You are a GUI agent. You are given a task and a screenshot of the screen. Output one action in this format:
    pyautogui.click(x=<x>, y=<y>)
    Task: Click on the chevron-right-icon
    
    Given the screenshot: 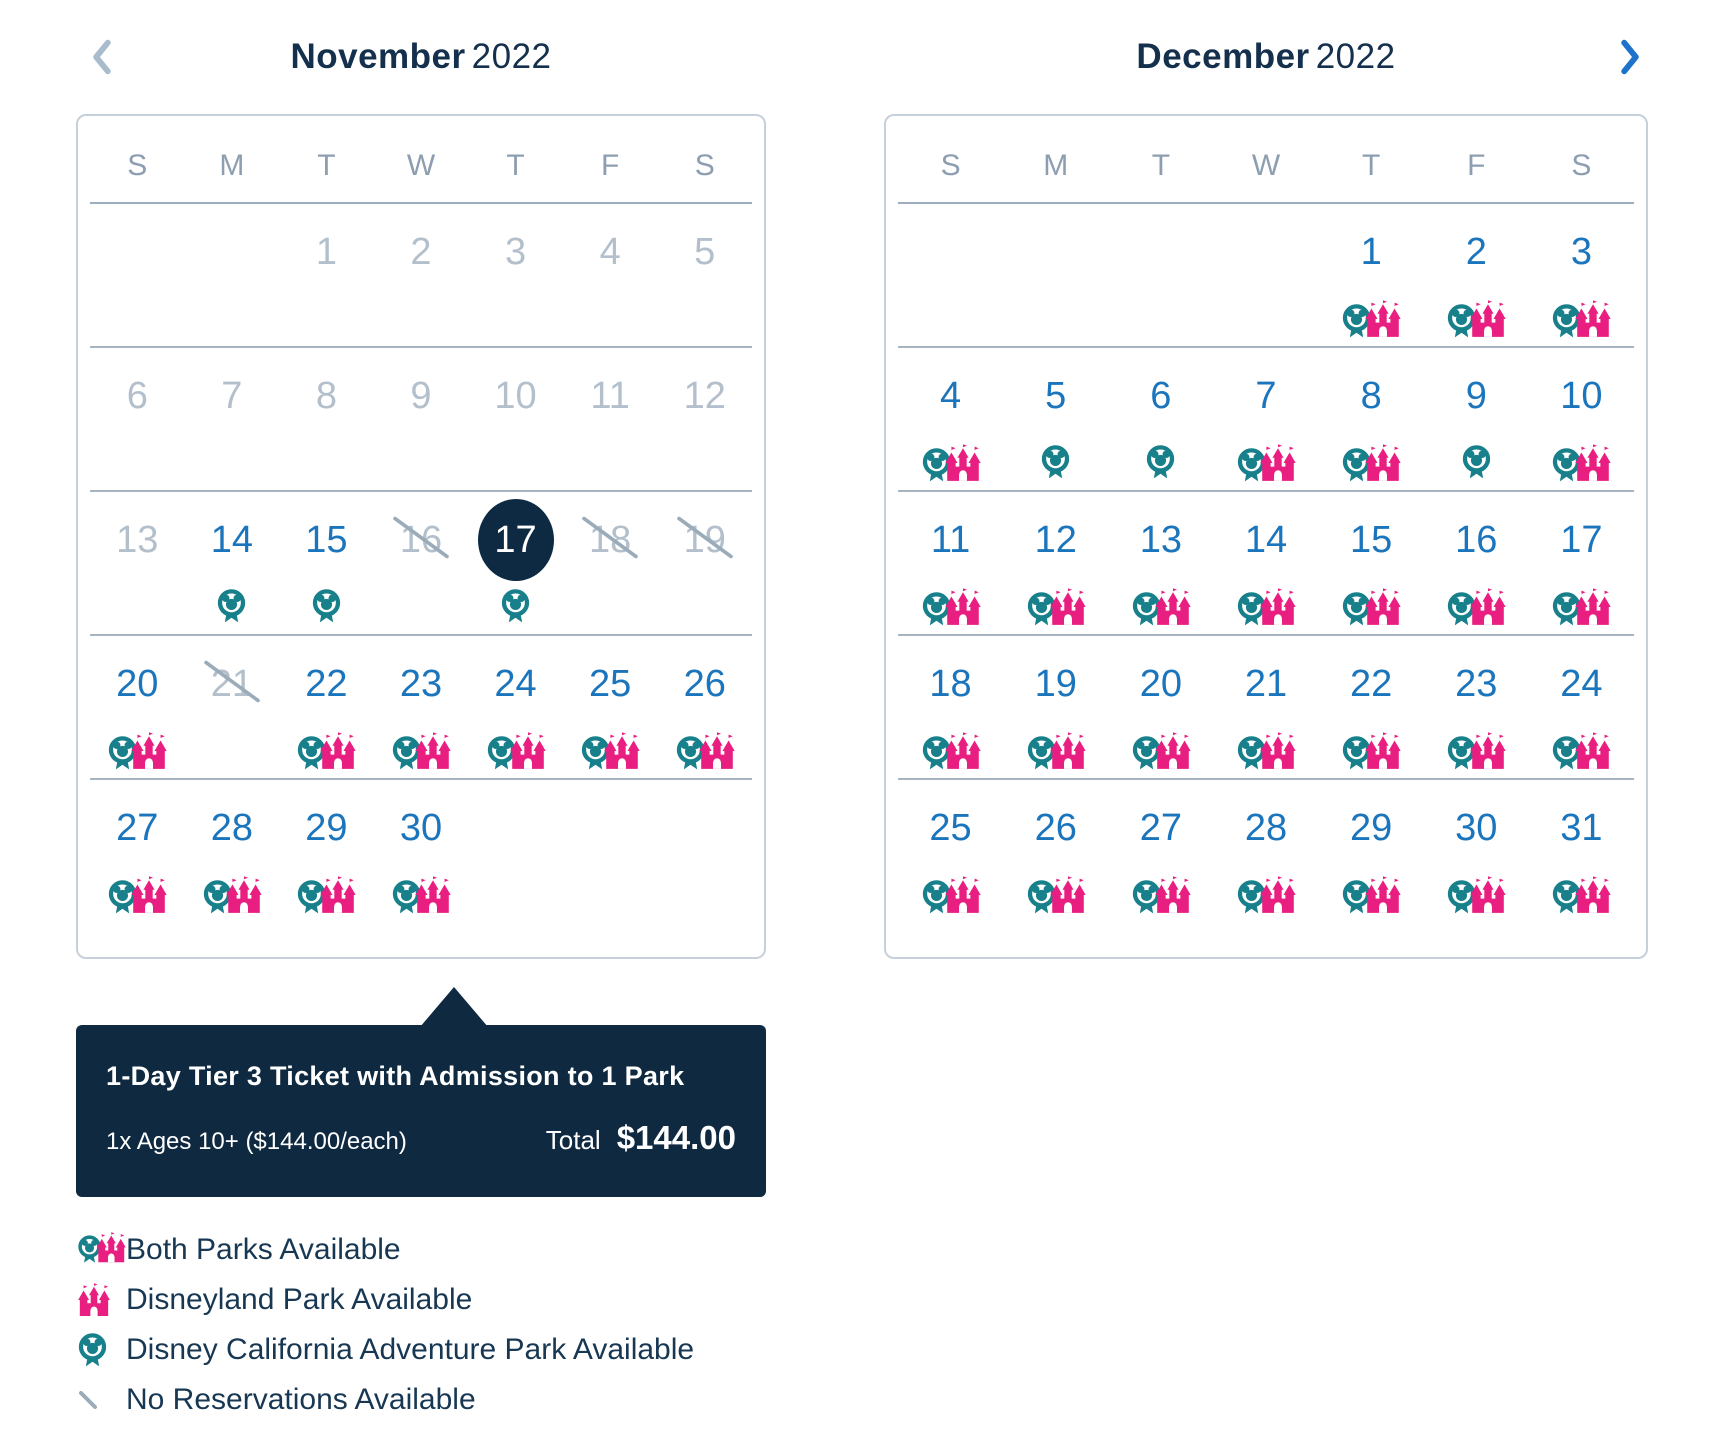 What is the action you would take?
    pyautogui.click(x=1630, y=57)
    